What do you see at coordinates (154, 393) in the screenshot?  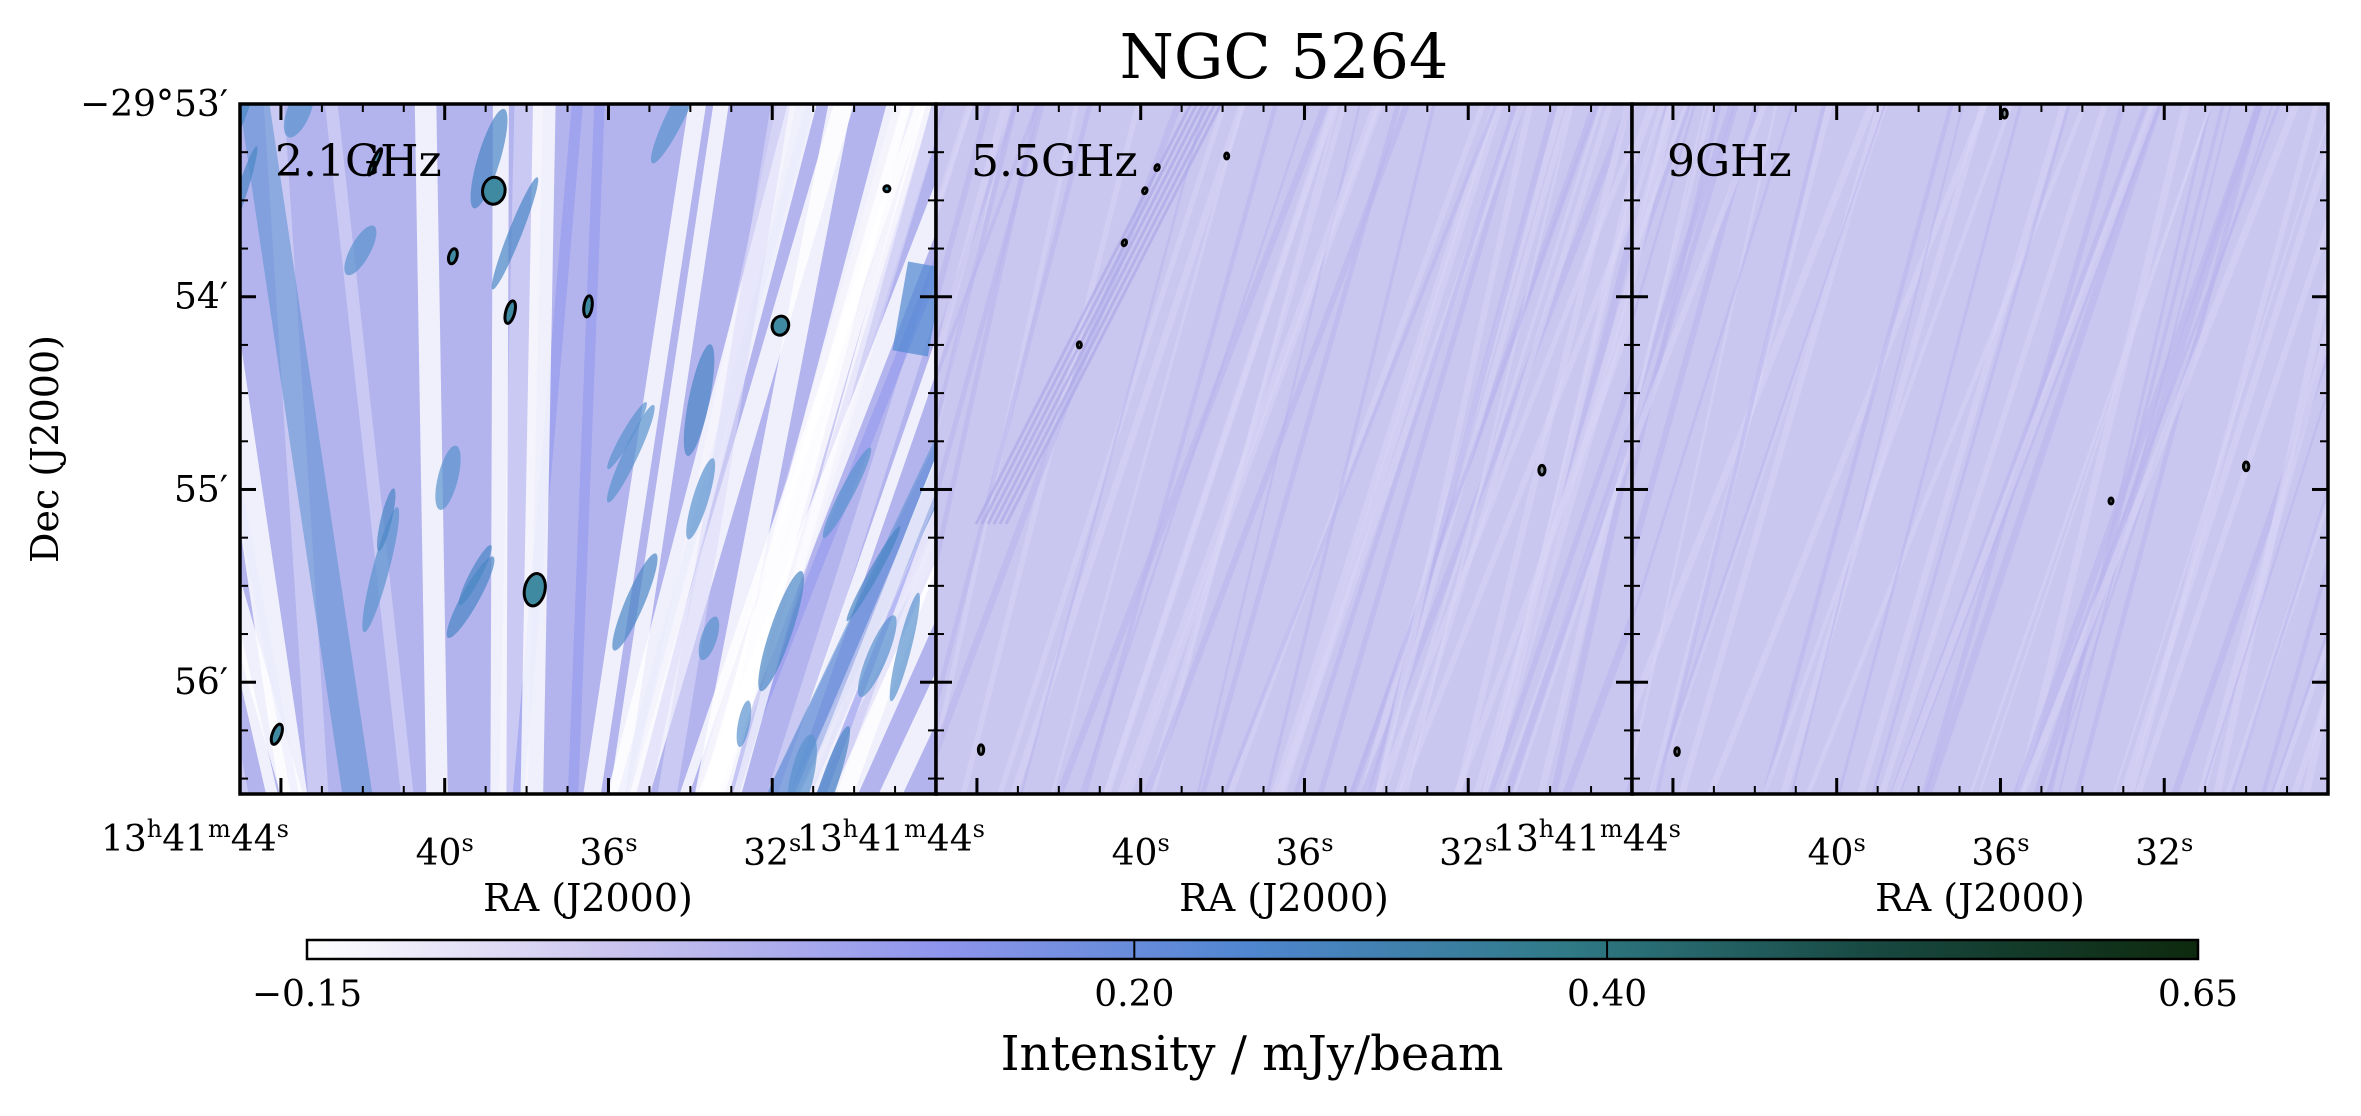 I see `y-tick-labels: −29°53′ 54′ 55′ 56′` at bounding box center [154, 393].